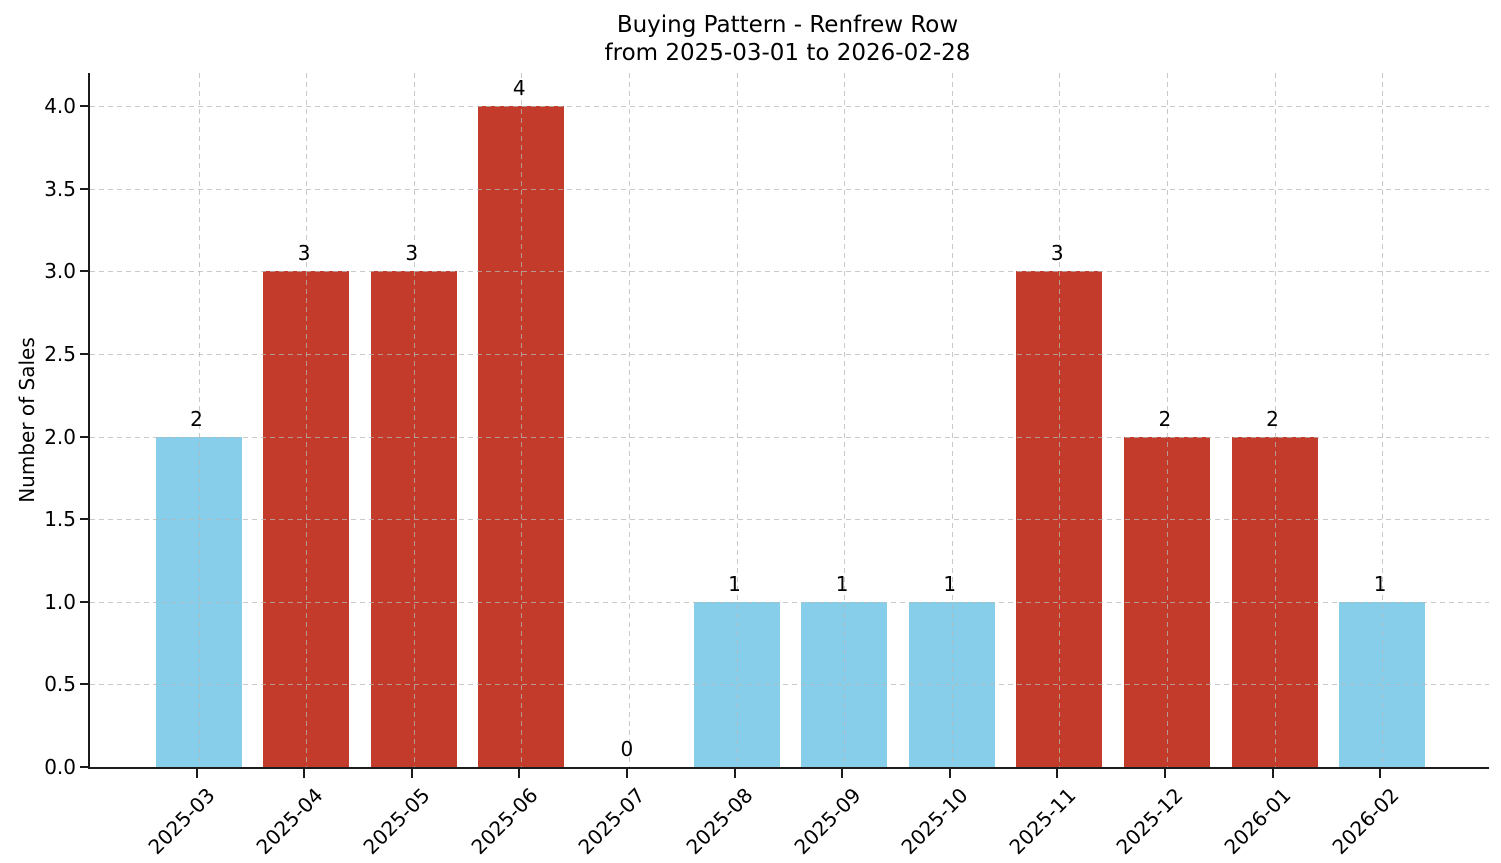  I want to click on gridline-vertical, so click(629, 420).